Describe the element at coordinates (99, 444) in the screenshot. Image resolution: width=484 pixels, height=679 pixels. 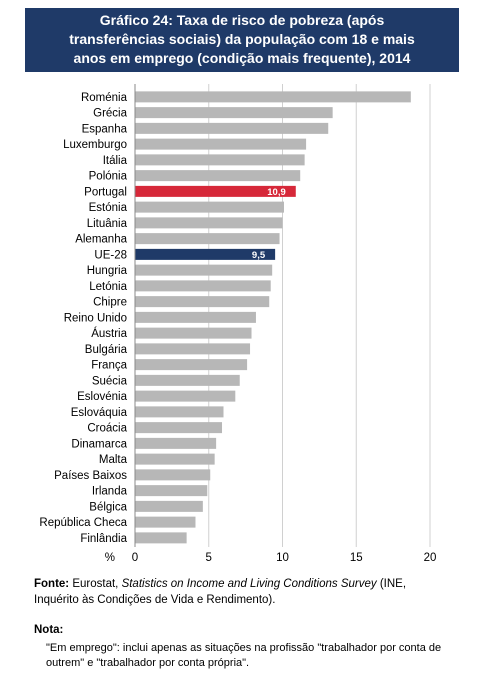
I see `category-label-22: Dinamarca` at that location.